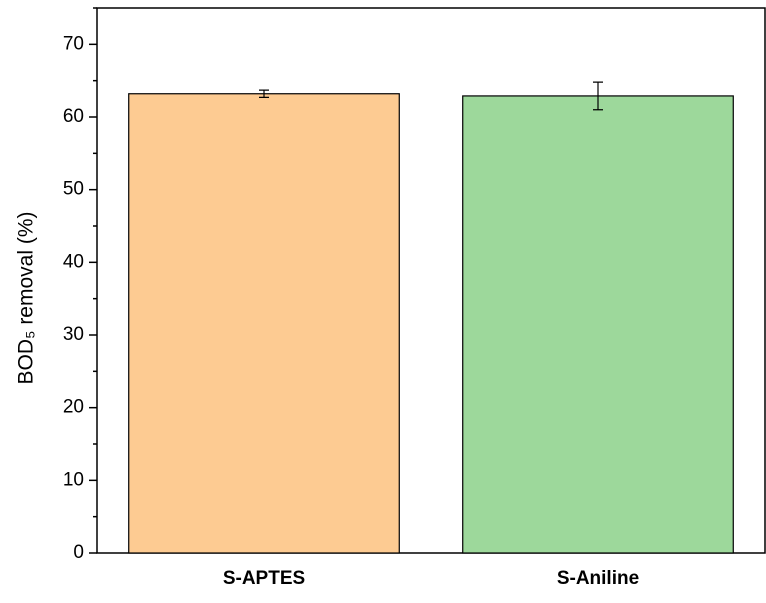 This screenshot has height=603, width=766. I want to click on y-tick-label: 40, so click(73, 261).